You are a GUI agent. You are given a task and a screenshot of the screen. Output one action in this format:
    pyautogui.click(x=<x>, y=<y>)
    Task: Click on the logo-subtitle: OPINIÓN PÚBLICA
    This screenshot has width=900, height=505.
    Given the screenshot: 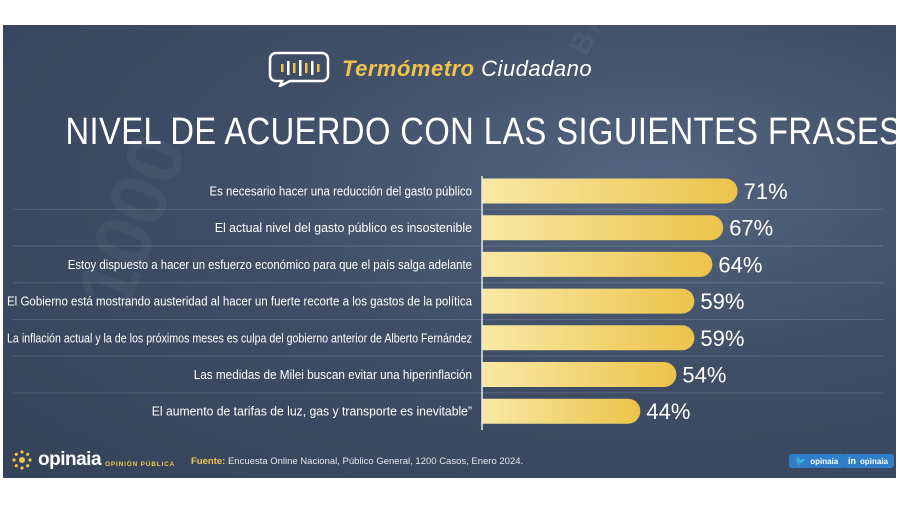 What is the action you would take?
    pyautogui.click(x=140, y=464)
    